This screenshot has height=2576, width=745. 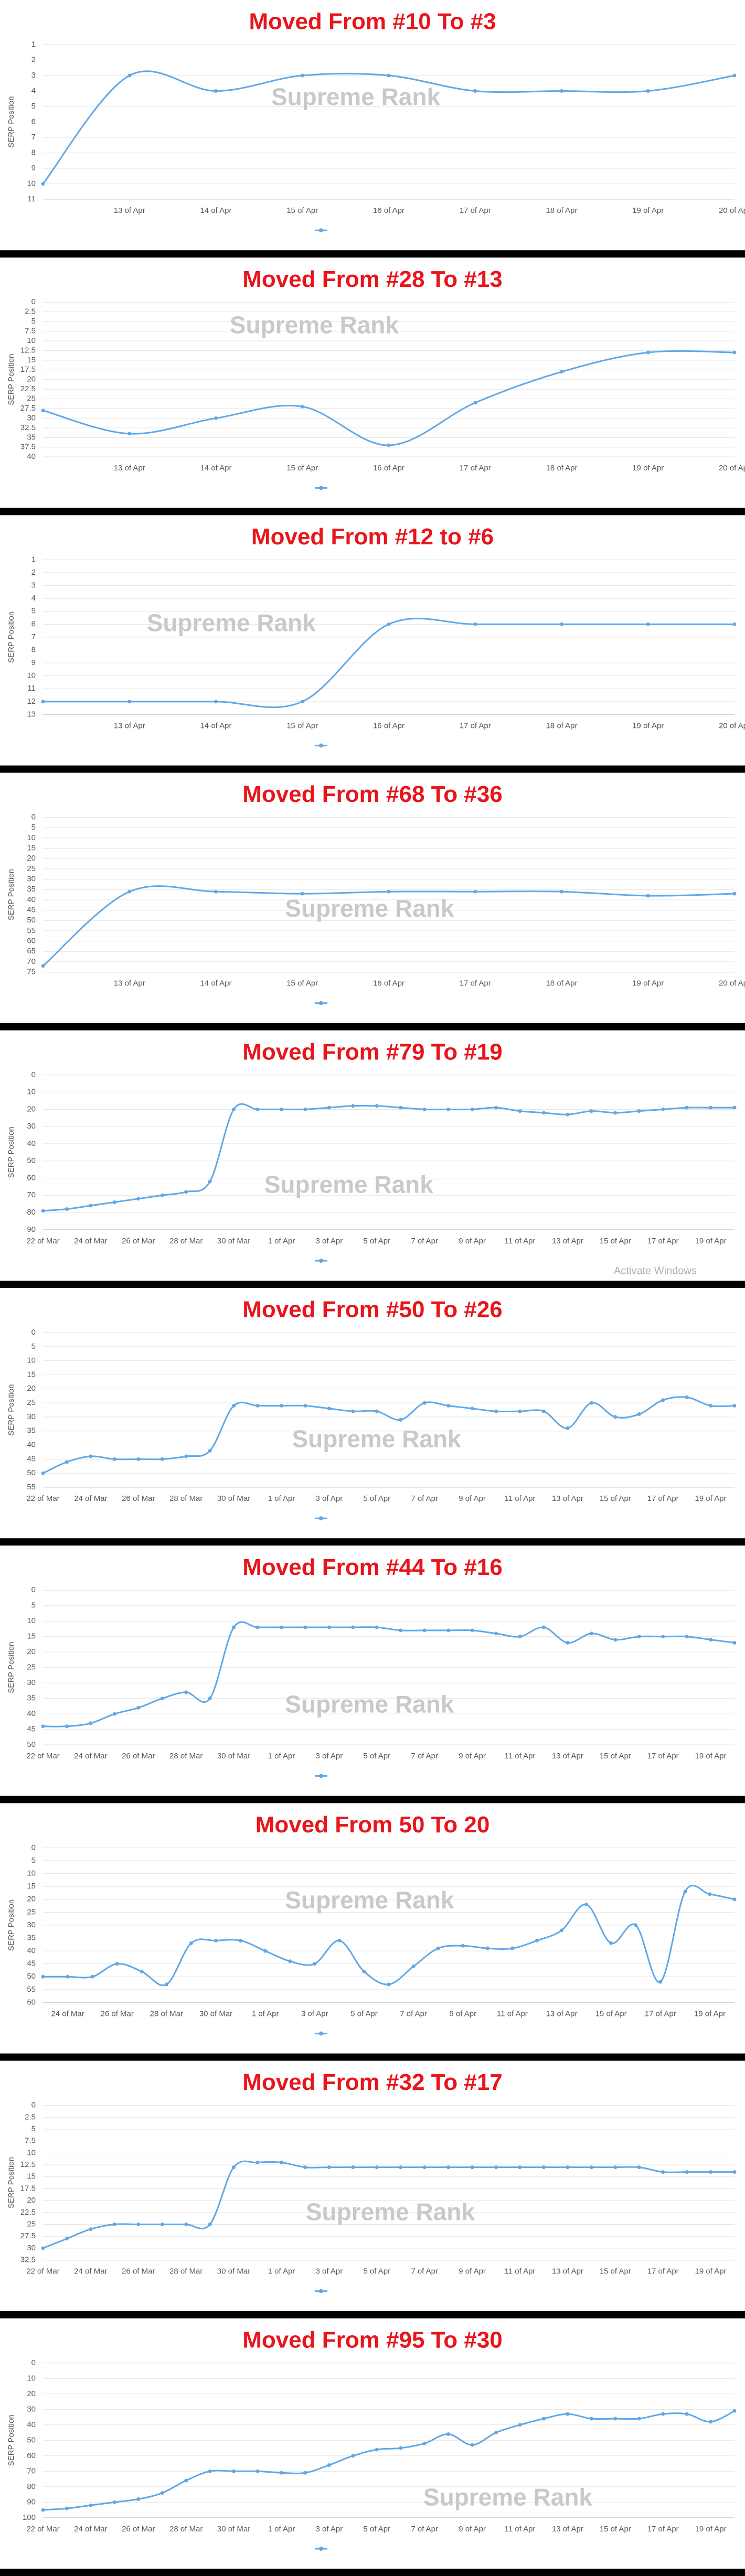 What do you see at coordinates (11, 1152) in the screenshot?
I see `y-axis-label: SERP Position` at bounding box center [11, 1152].